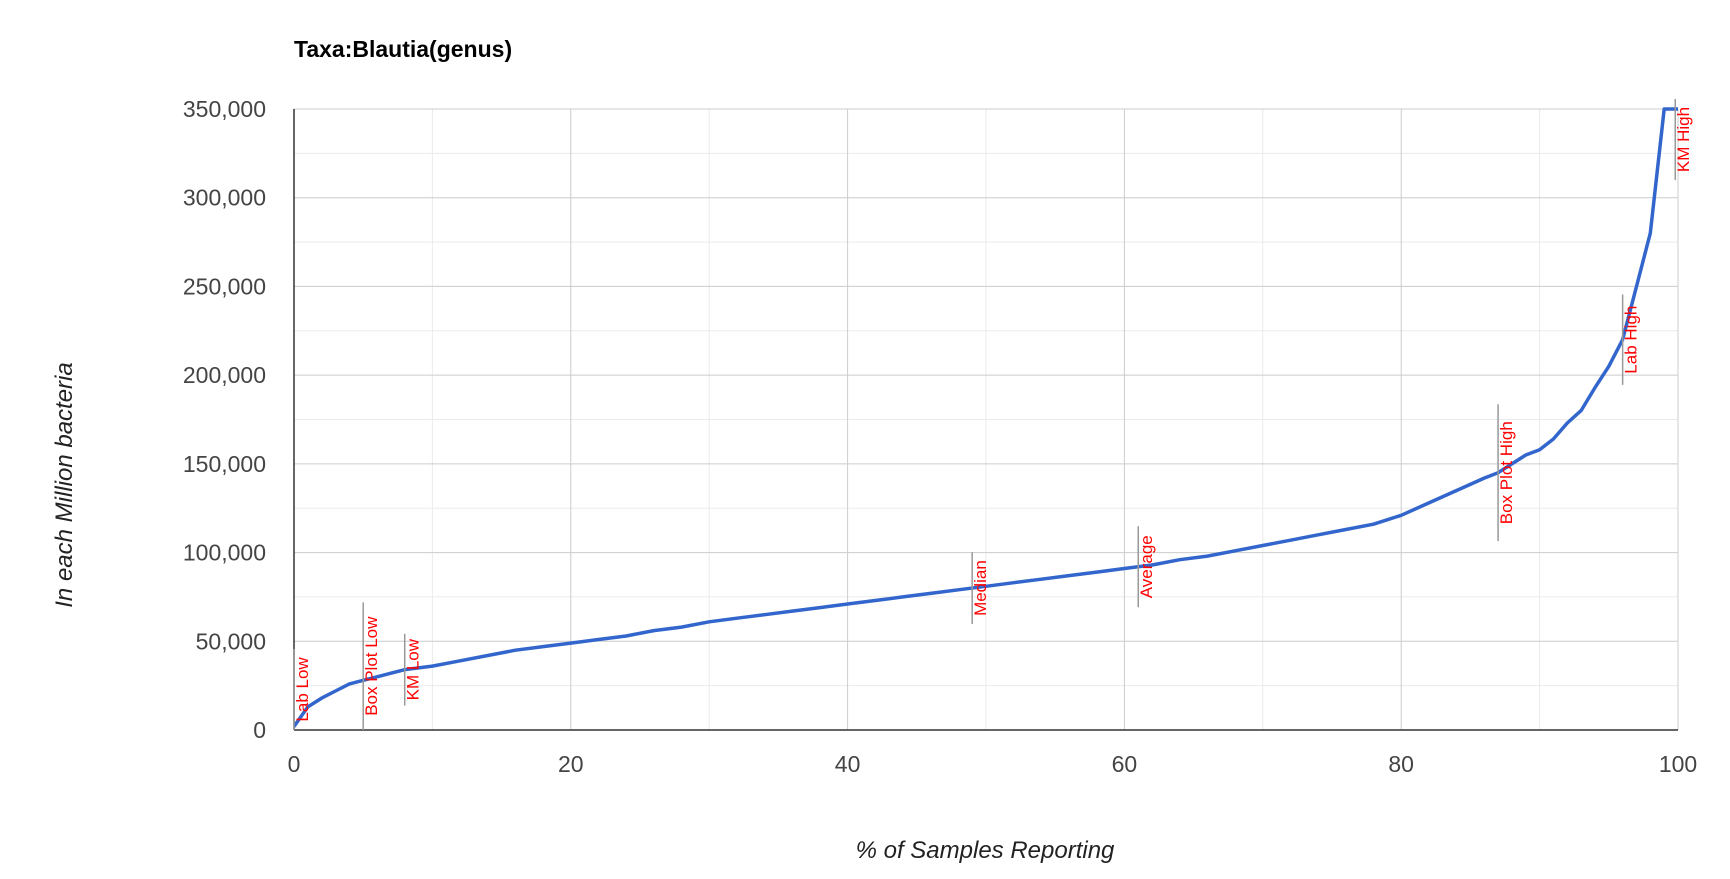 Image resolution: width=1730 pixels, height=879 pixels. I want to click on annotation-label: KM High, so click(1683, 139).